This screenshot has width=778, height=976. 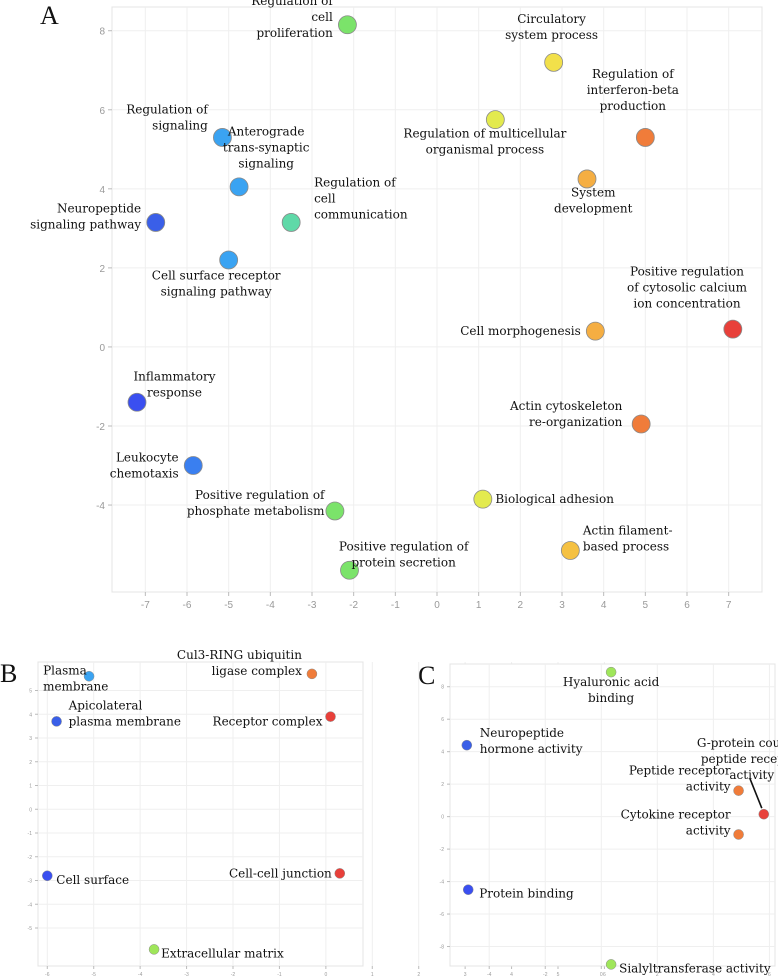 What do you see at coordinates (627, 539) in the screenshot?
I see `point-label: Actin filament-based process` at bounding box center [627, 539].